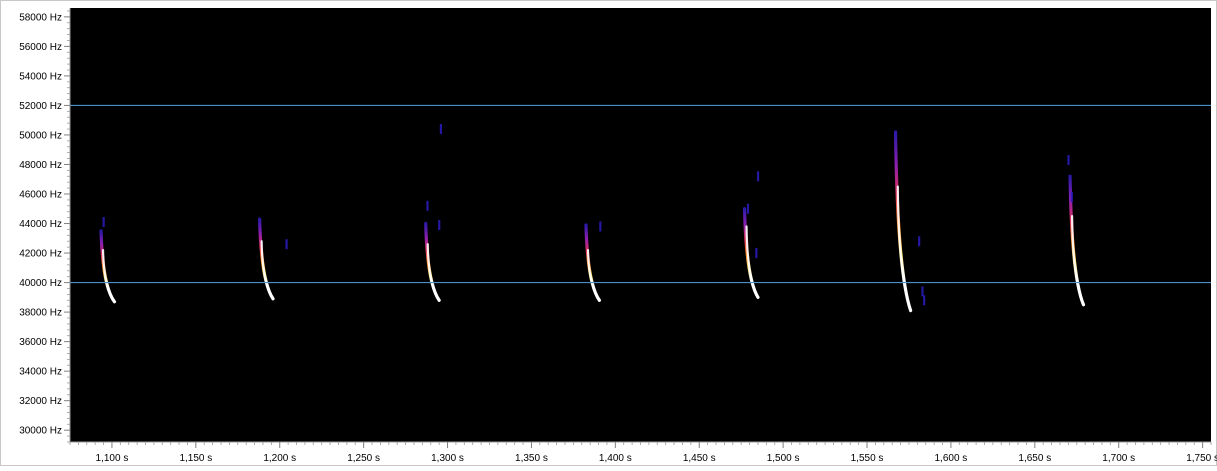 The width and height of the screenshot is (1217, 471). Describe the element at coordinates (40, 313) in the screenshot. I see `y-tick-label: 38000 Hz` at that location.